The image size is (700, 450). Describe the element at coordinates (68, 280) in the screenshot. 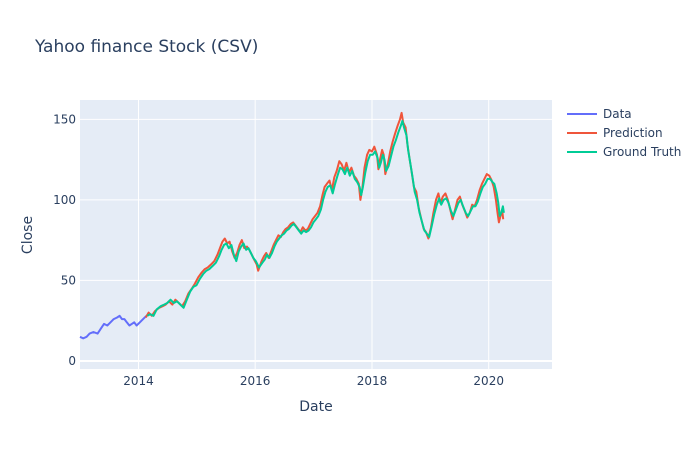

I see `y-tick-label-1: 50` at that location.